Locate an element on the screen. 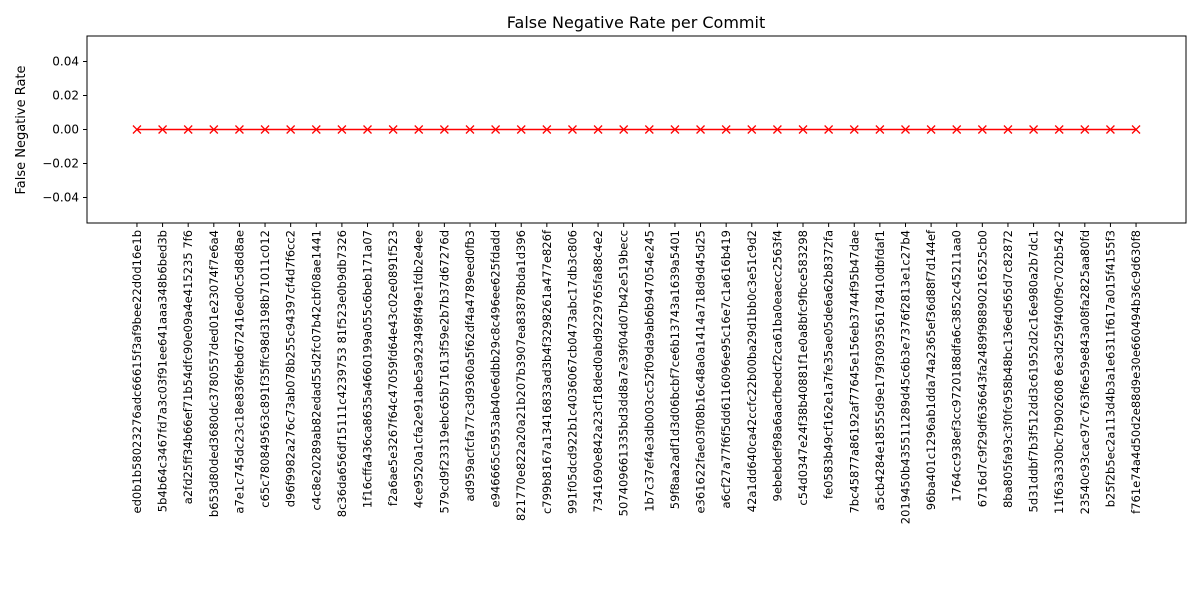 Image resolution: width=1200 pixels, height=604 pixels. x-tick-label: f2a6ae5e3267f64c47059fd64e43c02e0891f523 is located at coordinates (393, 368).